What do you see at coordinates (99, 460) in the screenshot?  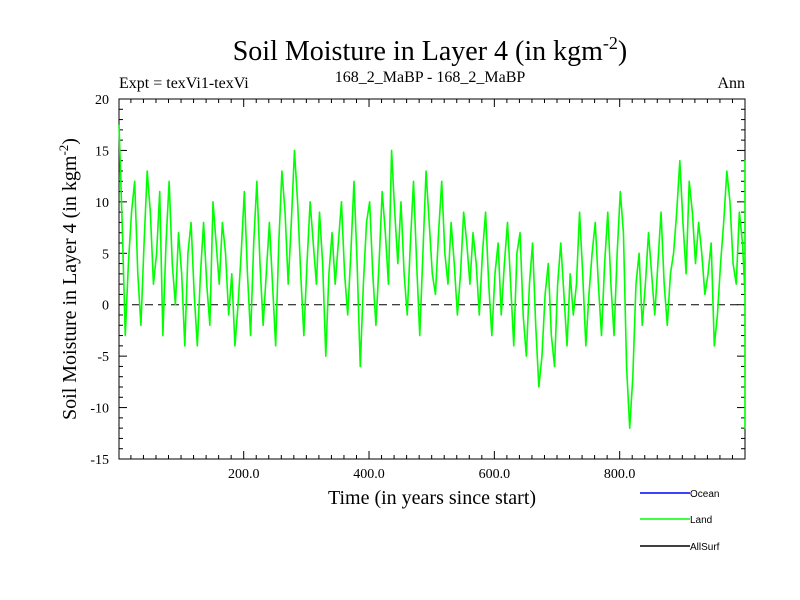 I see `y-tick-label: -15` at bounding box center [99, 460].